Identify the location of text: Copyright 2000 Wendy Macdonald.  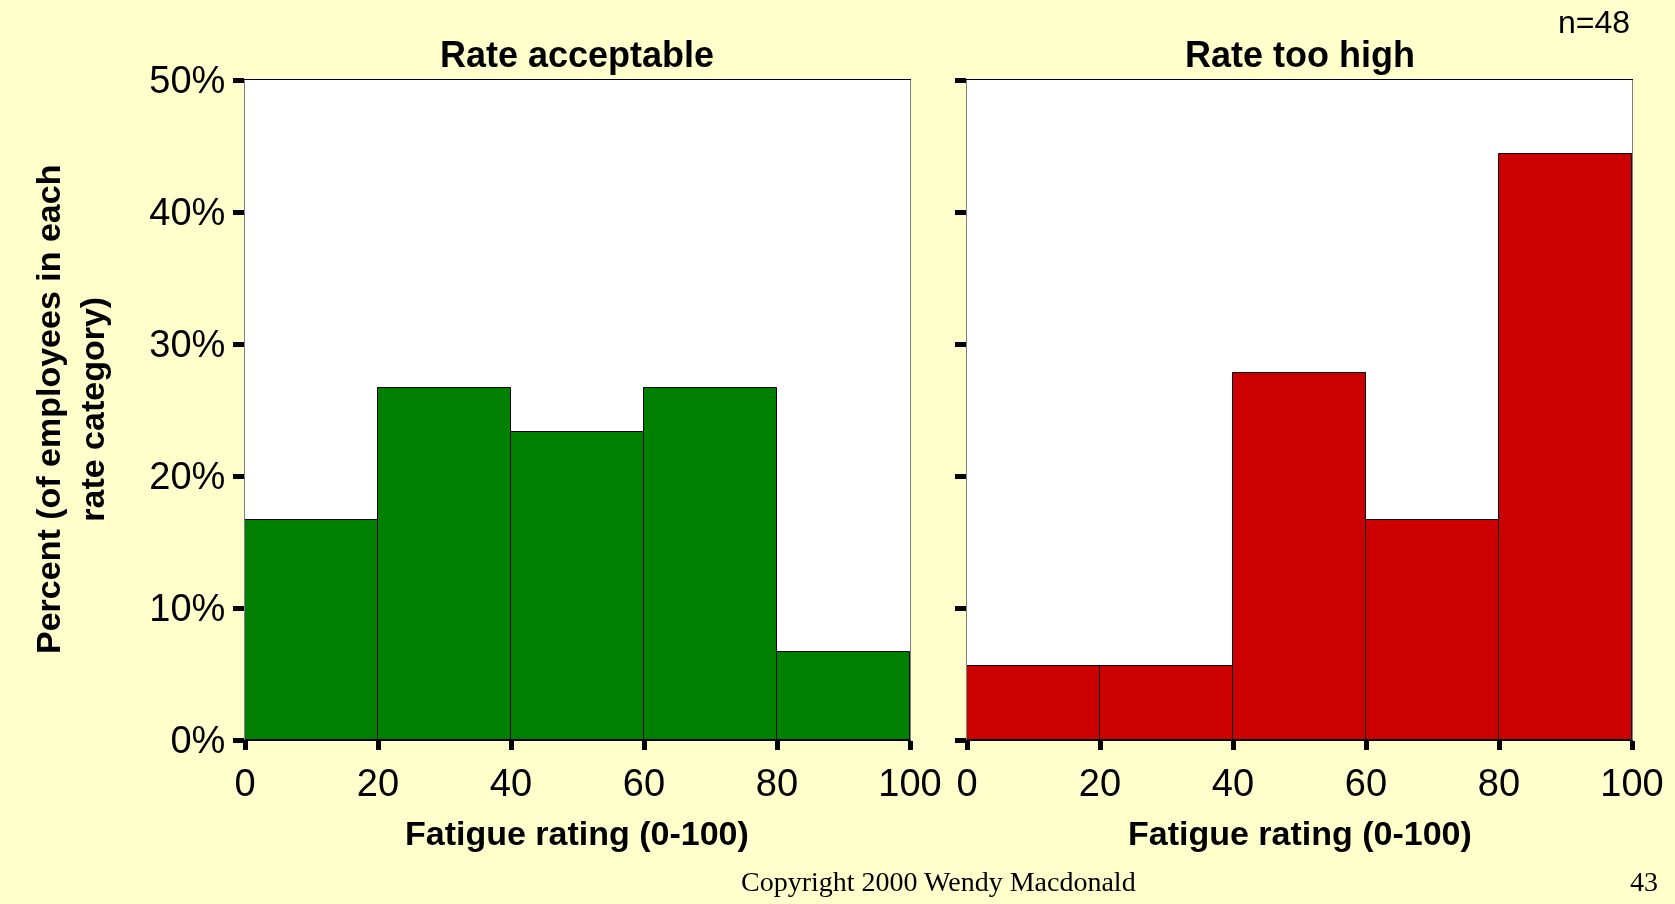
(938, 881).